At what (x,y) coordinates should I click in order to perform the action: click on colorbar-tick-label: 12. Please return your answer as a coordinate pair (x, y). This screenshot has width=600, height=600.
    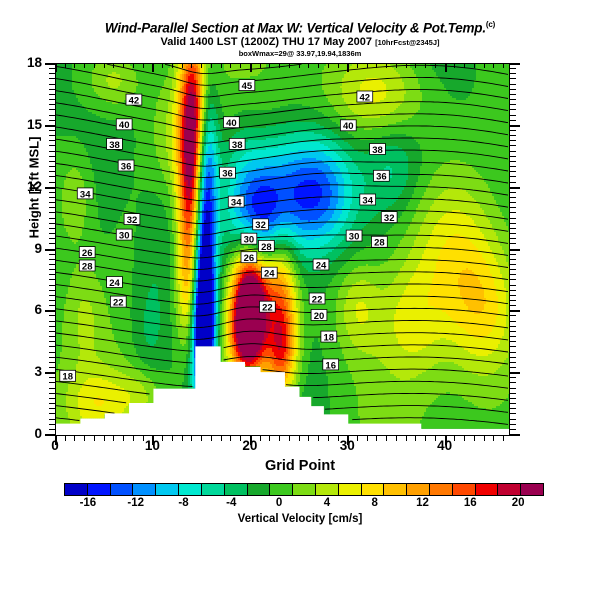
    Looking at the image, I should click on (423, 503).